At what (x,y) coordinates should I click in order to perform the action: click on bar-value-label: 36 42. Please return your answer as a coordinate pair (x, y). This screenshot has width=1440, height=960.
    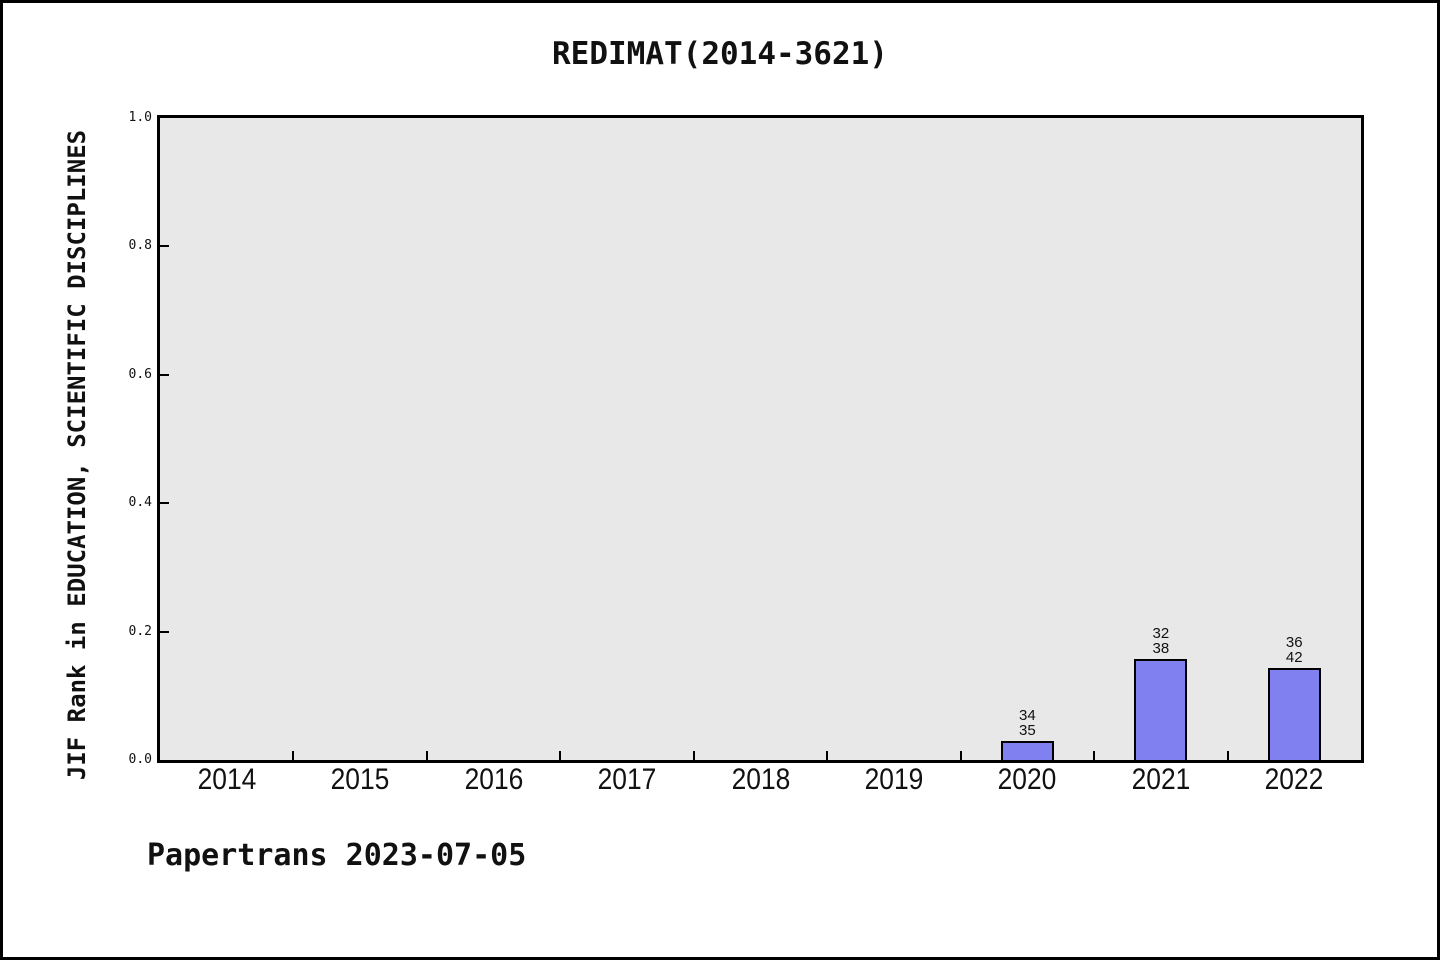
    Looking at the image, I should click on (1294, 650).